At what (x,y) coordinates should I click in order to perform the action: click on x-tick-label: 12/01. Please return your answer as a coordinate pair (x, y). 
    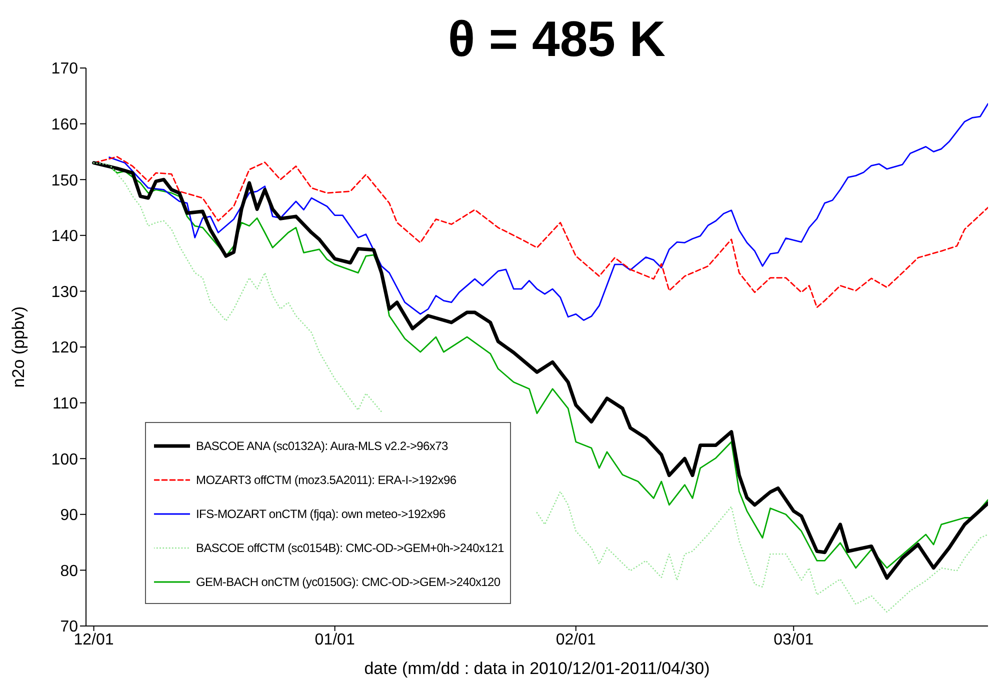
    Looking at the image, I should click on (94, 639).